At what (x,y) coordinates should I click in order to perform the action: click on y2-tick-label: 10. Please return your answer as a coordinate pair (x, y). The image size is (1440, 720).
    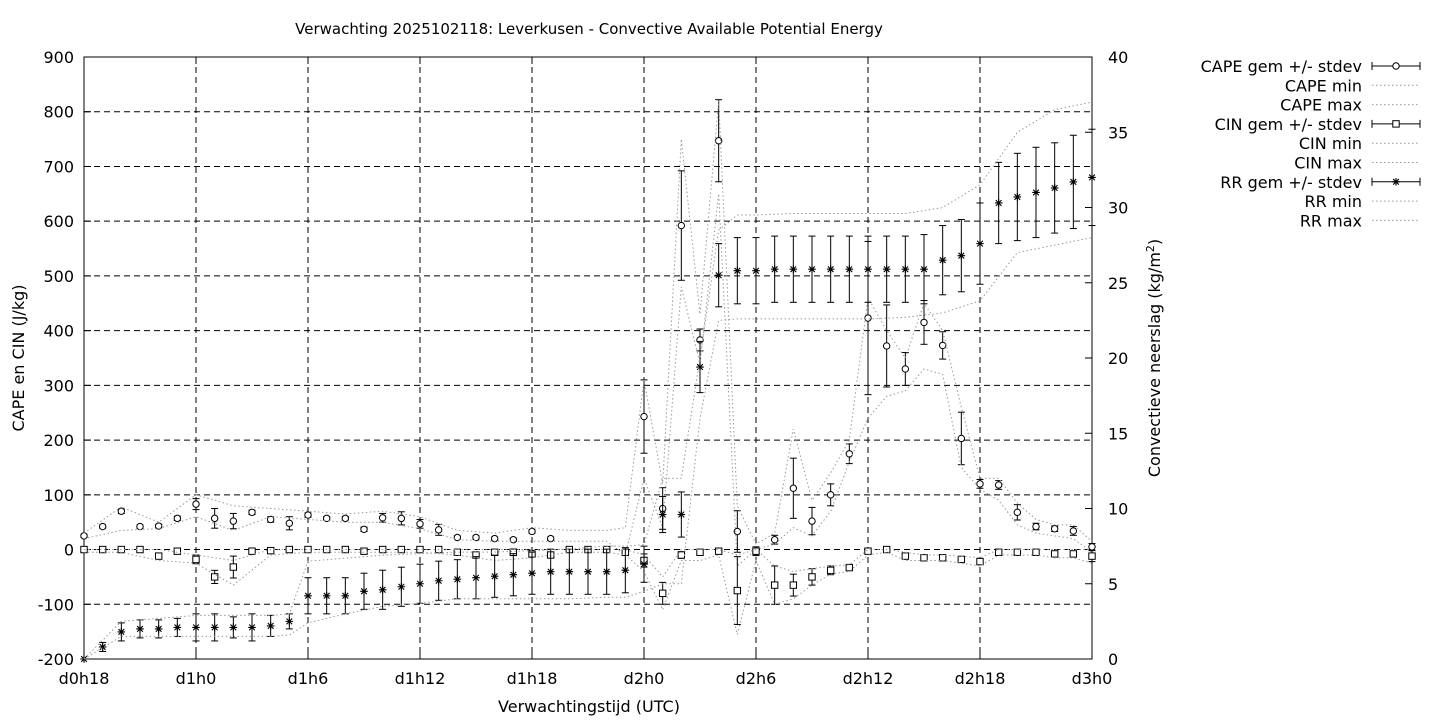
    Looking at the image, I should click on (1118, 509).